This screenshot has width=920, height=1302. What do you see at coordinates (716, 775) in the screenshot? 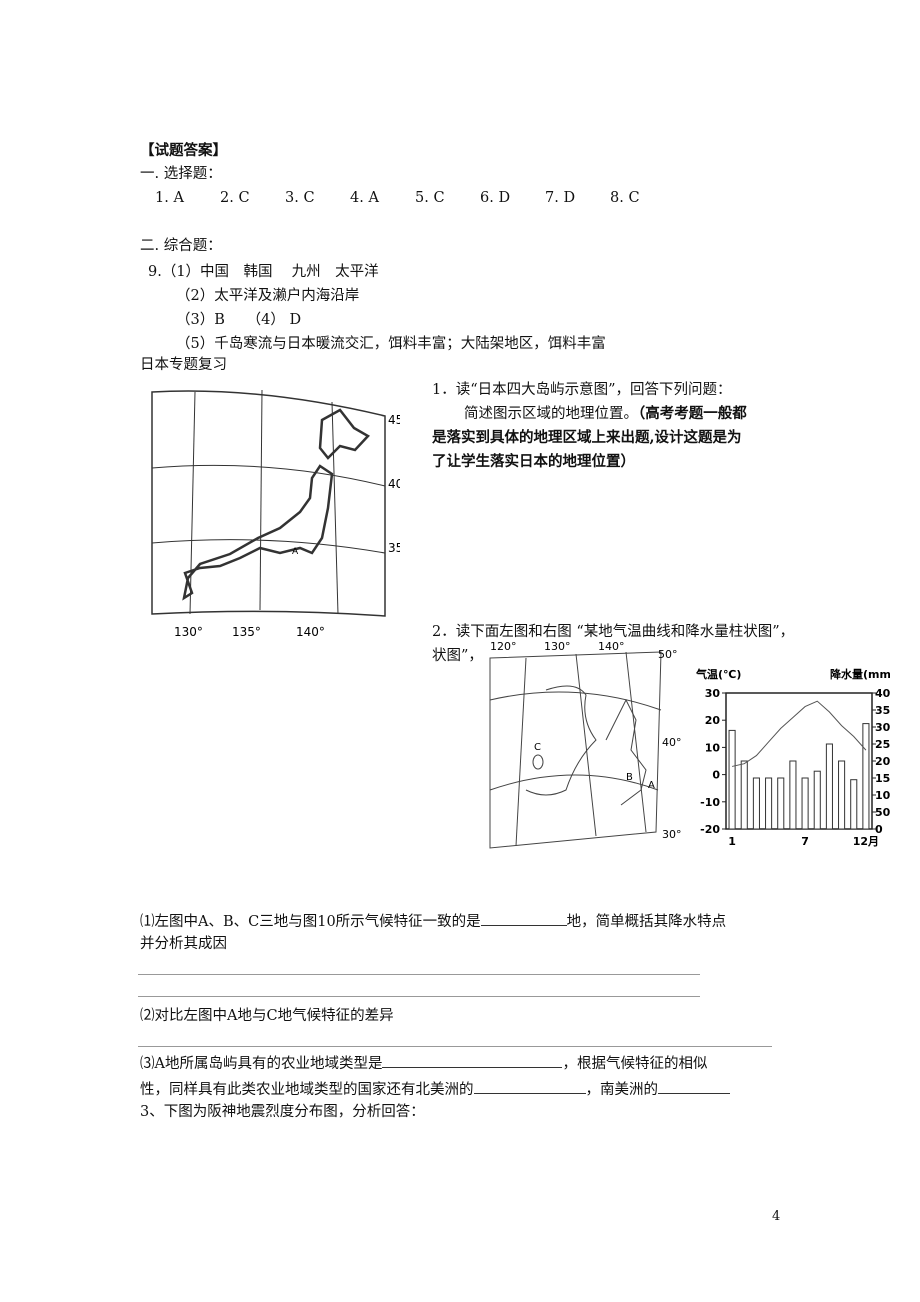
I see `y-tick-label: 0` at bounding box center [716, 775].